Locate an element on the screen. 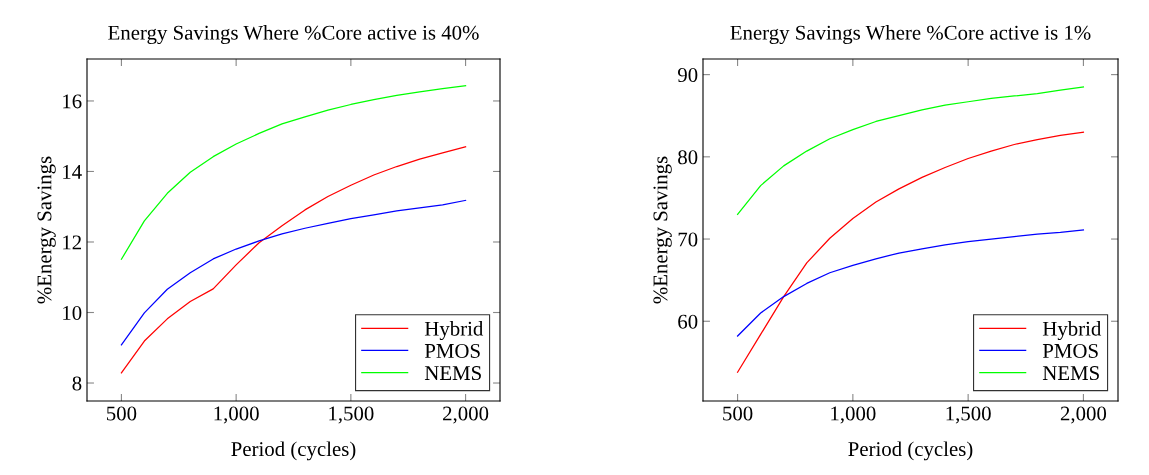  y-tick-label: 80 is located at coordinates (688, 157).